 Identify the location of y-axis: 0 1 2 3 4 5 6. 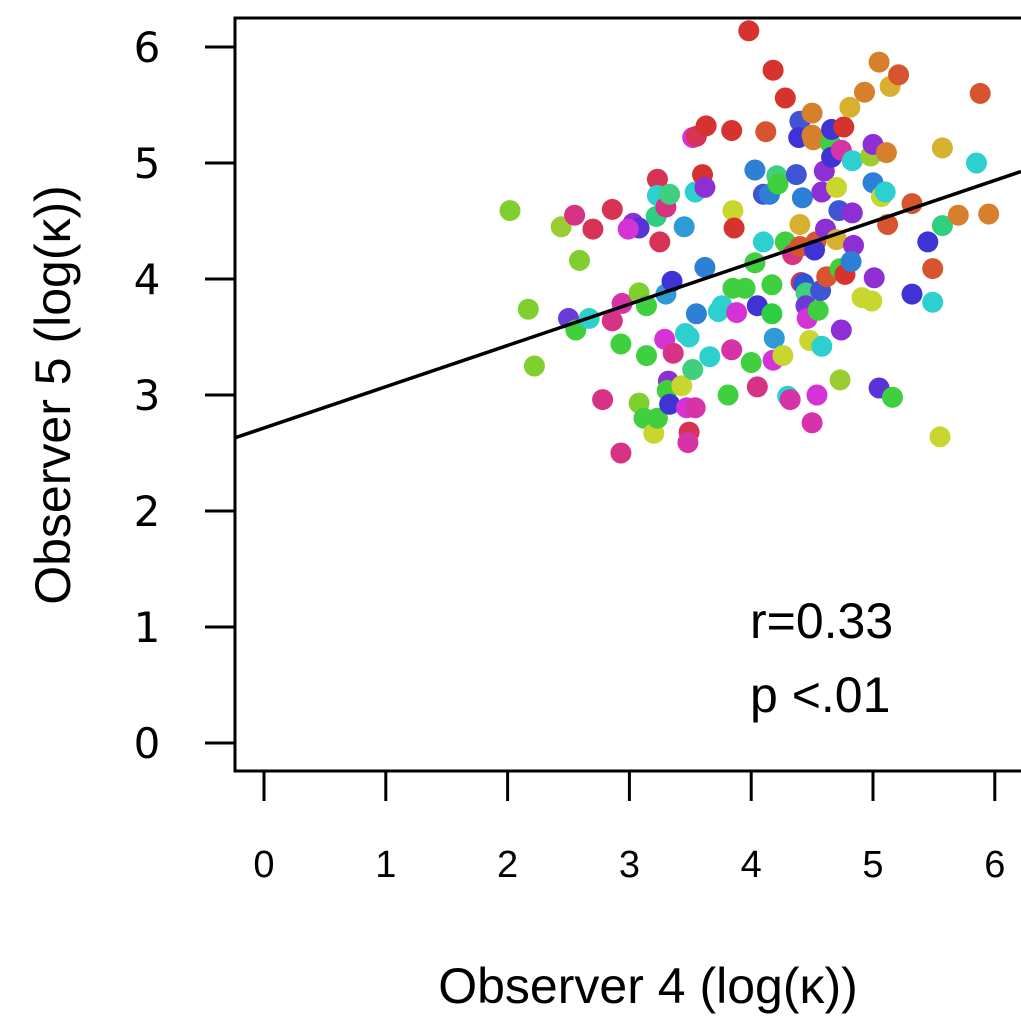
(184, 395).